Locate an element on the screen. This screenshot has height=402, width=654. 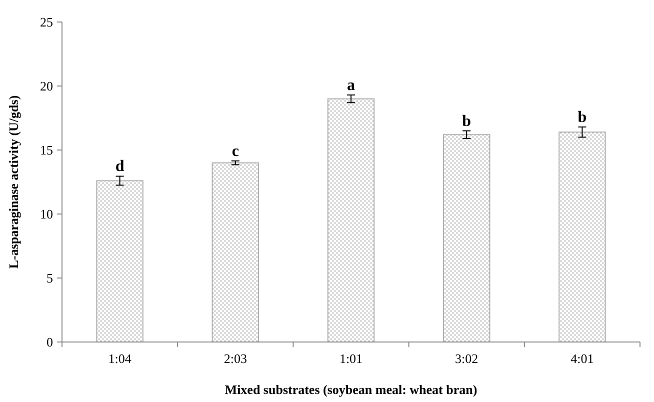
y-tick-label: 10 is located at coordinates (46, 214).